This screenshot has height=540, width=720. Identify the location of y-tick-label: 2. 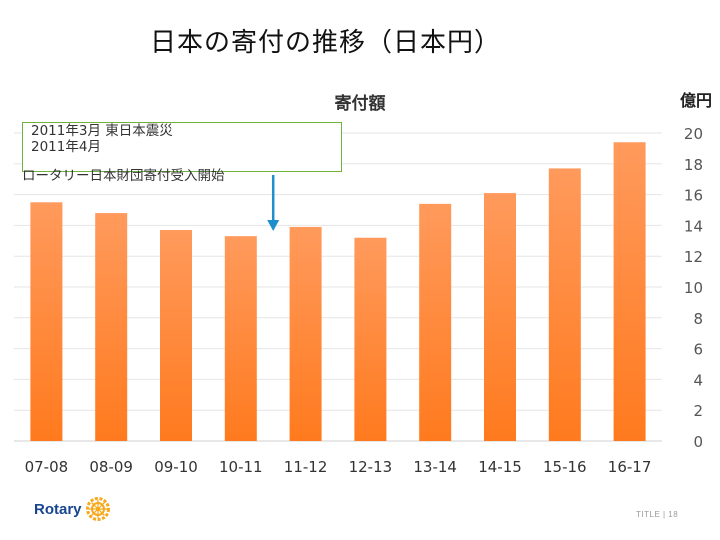
(698, 411).